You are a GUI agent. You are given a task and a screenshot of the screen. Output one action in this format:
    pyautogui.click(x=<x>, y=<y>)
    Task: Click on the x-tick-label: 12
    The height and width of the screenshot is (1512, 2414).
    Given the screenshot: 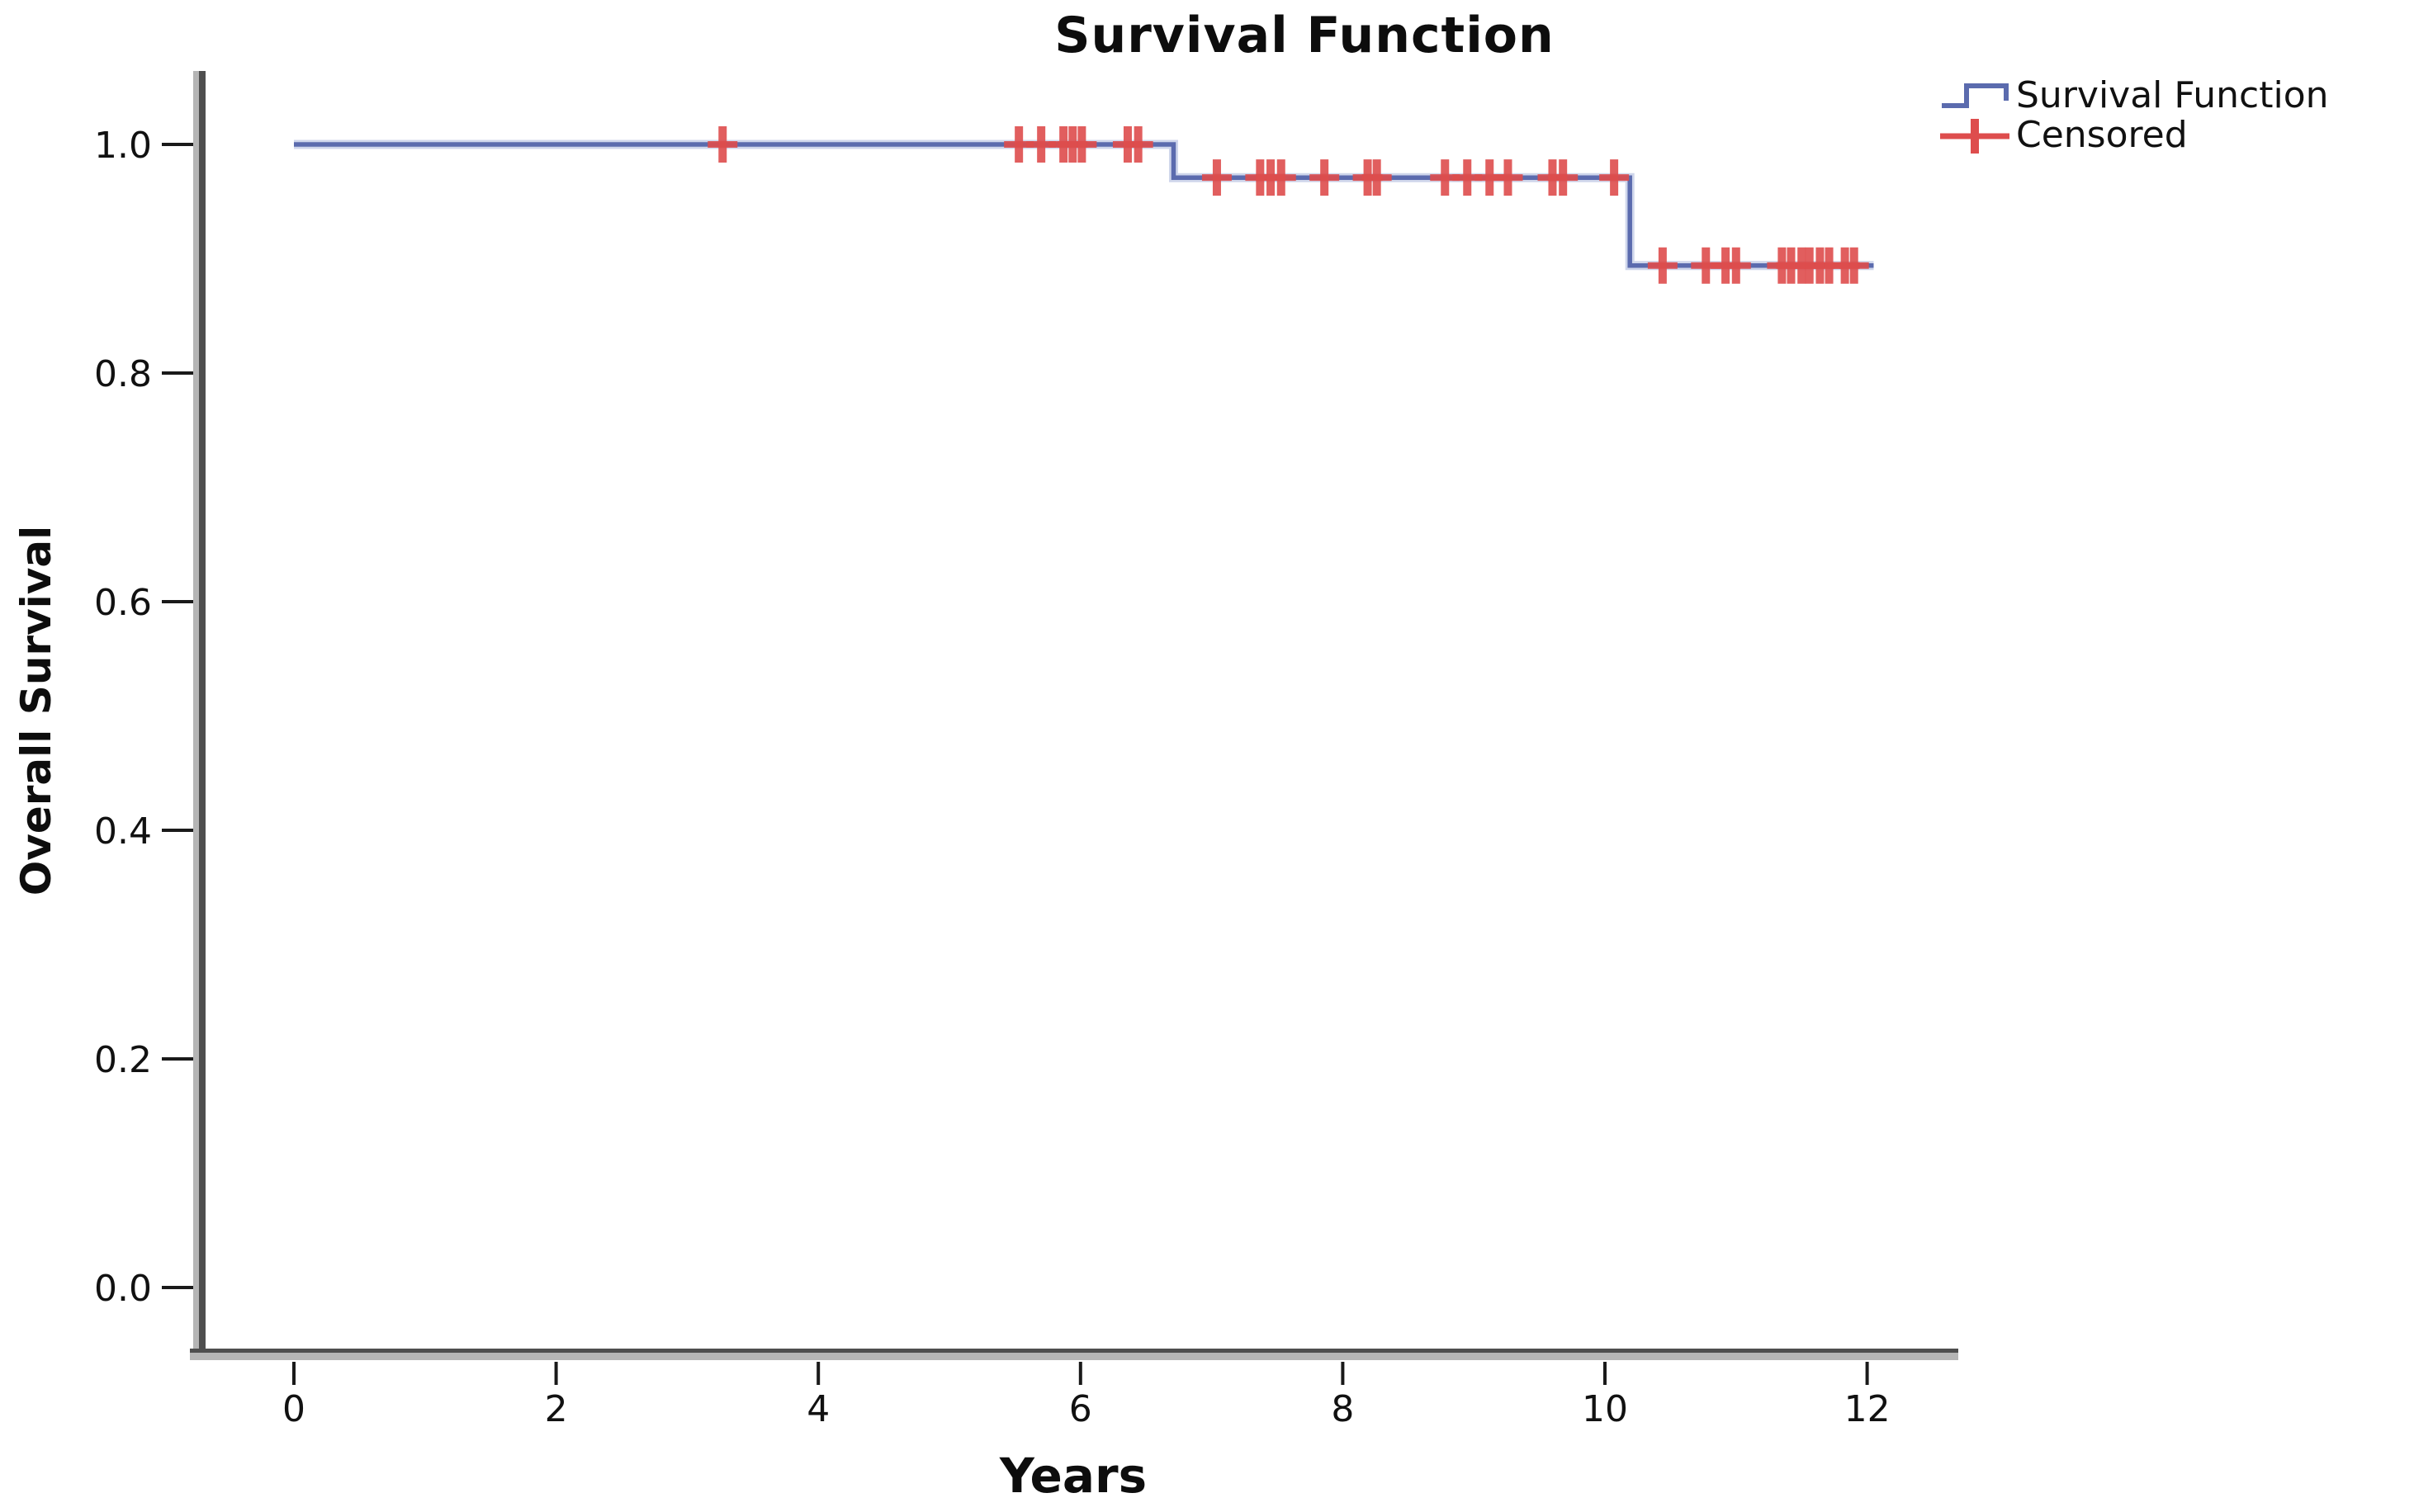 What is the action you would take?
    pyautogui.click(x=1867, y=1409)
    